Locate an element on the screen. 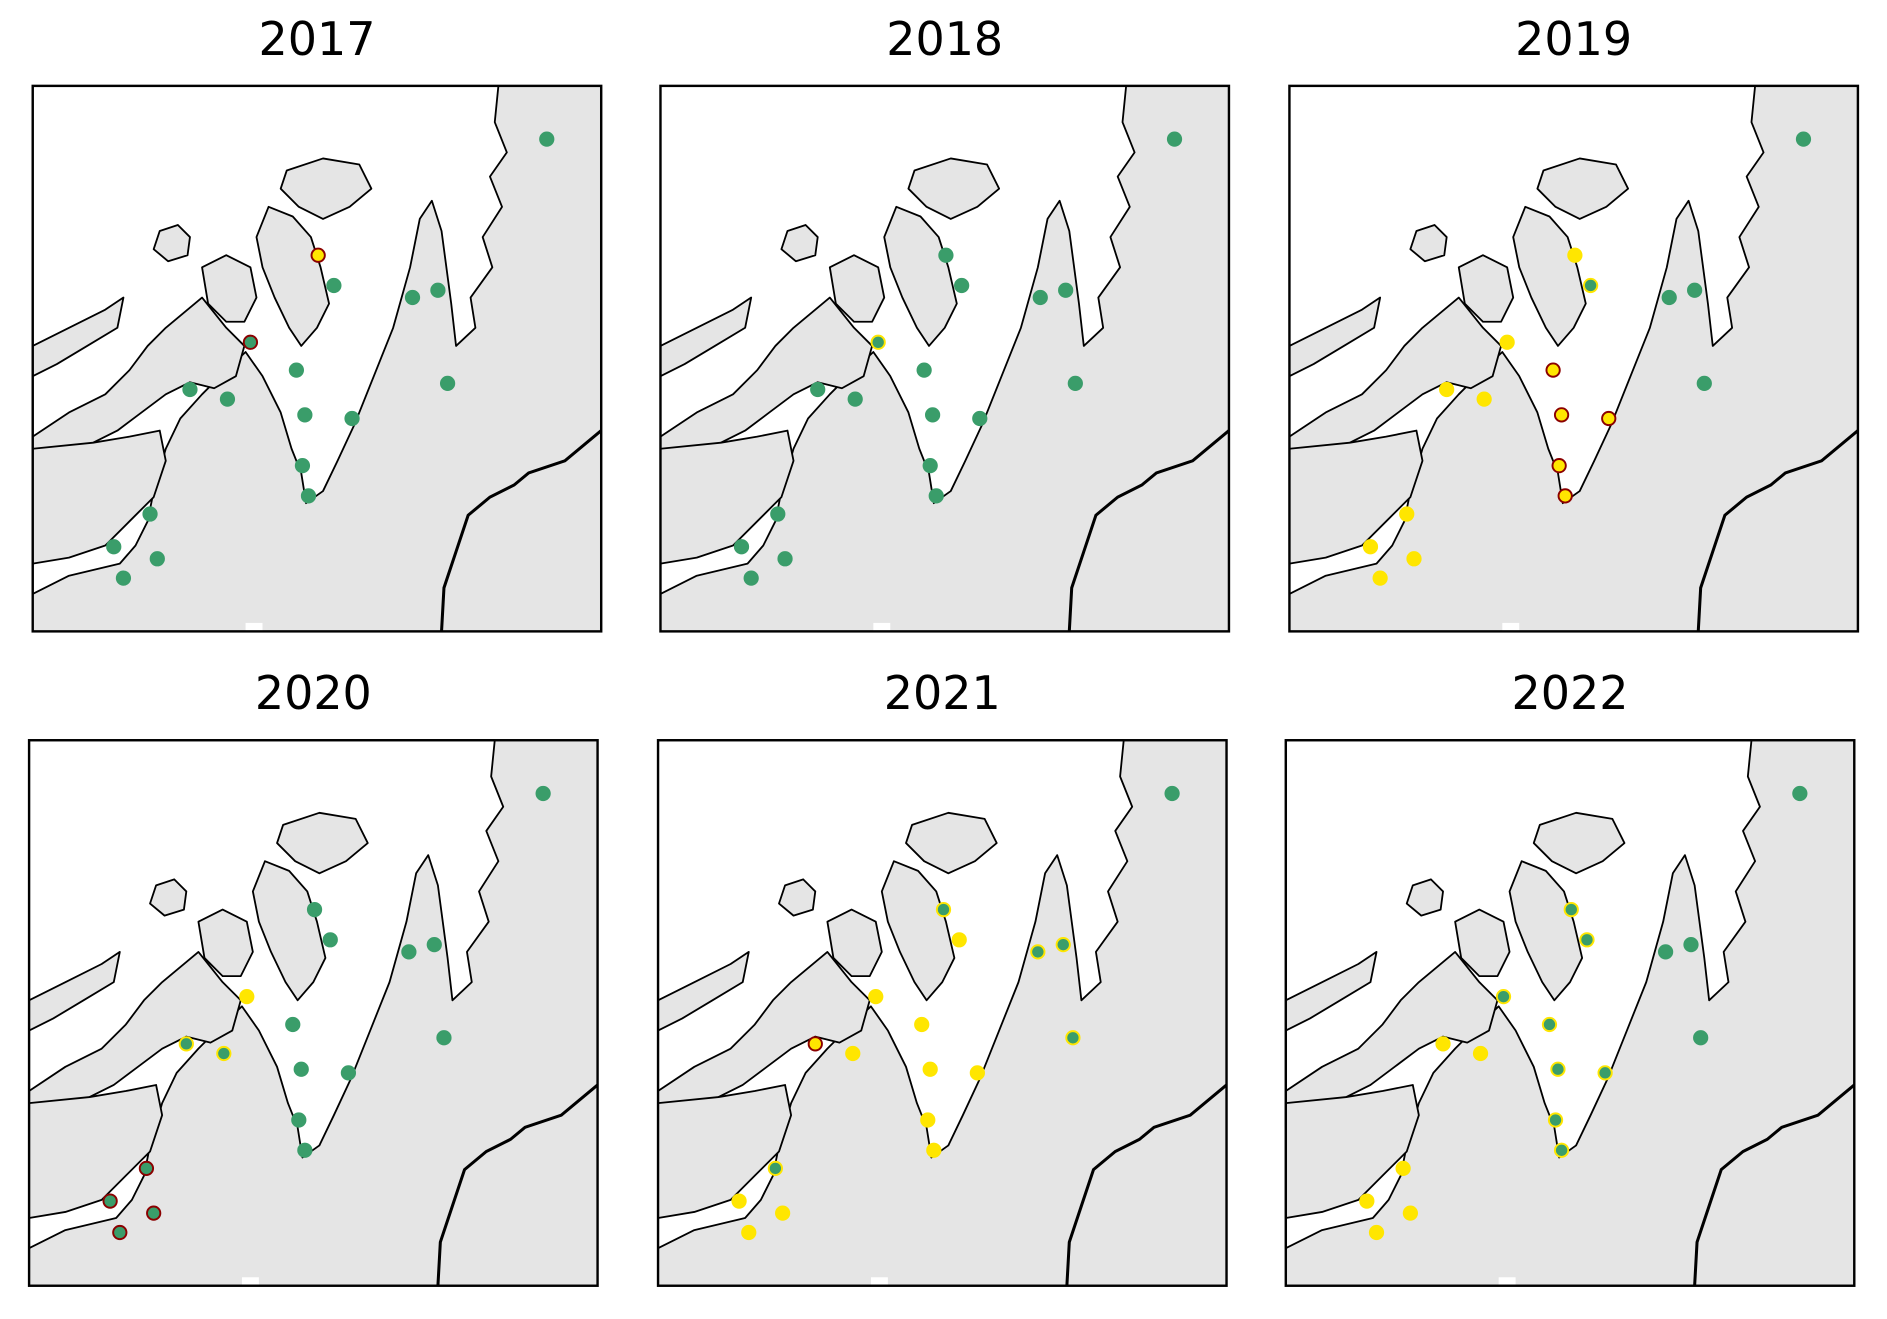 This screenshot has width=1887, height=1319. panel-title: 2021 is located at coordinates (942, 693).